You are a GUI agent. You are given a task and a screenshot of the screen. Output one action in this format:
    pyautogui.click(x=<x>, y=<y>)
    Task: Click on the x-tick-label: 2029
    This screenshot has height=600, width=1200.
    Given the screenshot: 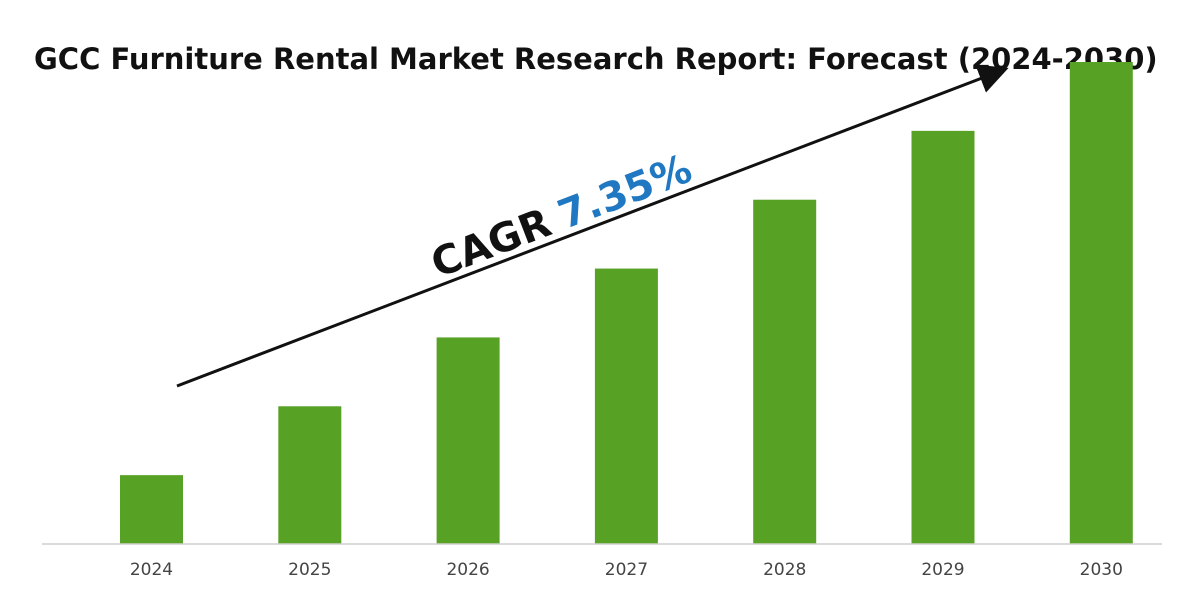 What is the action you would take?
    pyautogui.click(x=942, y=570)
    